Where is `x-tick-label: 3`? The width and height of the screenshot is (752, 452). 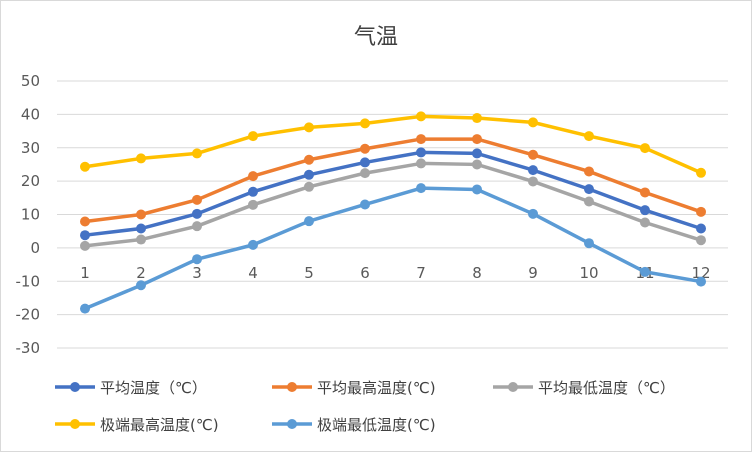 x-tick-label: 3 is located at coordinates (197, 273).